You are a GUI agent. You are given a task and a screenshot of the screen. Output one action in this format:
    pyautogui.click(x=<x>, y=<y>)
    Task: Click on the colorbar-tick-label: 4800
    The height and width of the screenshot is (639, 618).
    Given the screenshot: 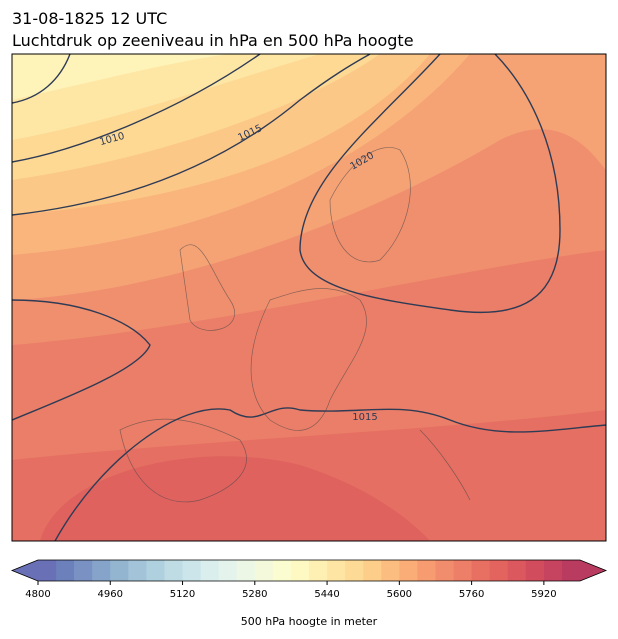 What is the action you would take?
    pyautogui.click(x=37, y=594)
    